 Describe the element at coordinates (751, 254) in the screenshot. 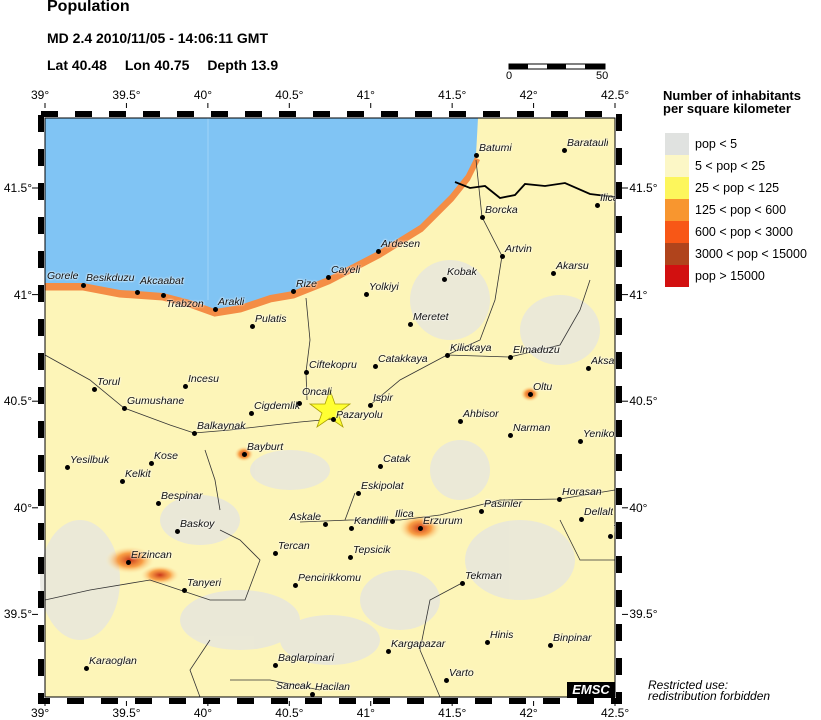

I see `legend-label: 3000 < pop < 15000` at that location.